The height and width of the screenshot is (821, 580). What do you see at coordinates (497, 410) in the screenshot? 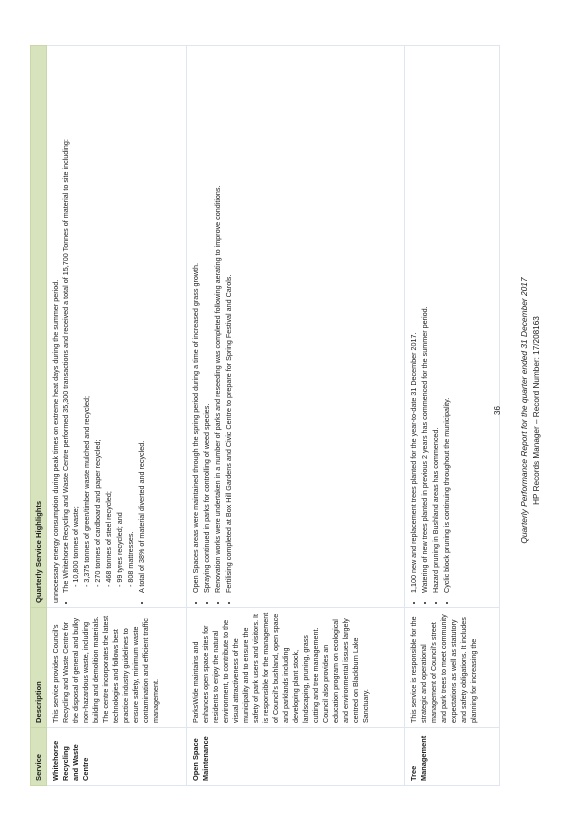
I see `page-number: 36` at bounding box center [497, 410].